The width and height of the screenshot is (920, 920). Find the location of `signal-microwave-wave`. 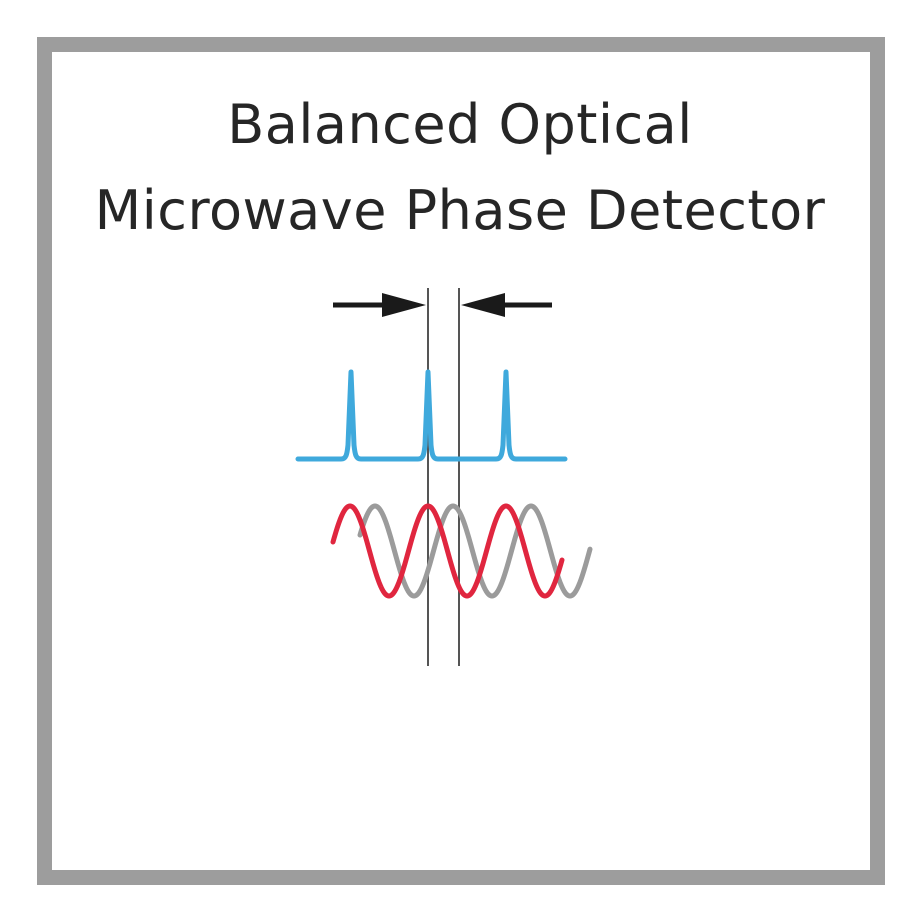

signal-microwave-wave is located at coordinates (447, 551).